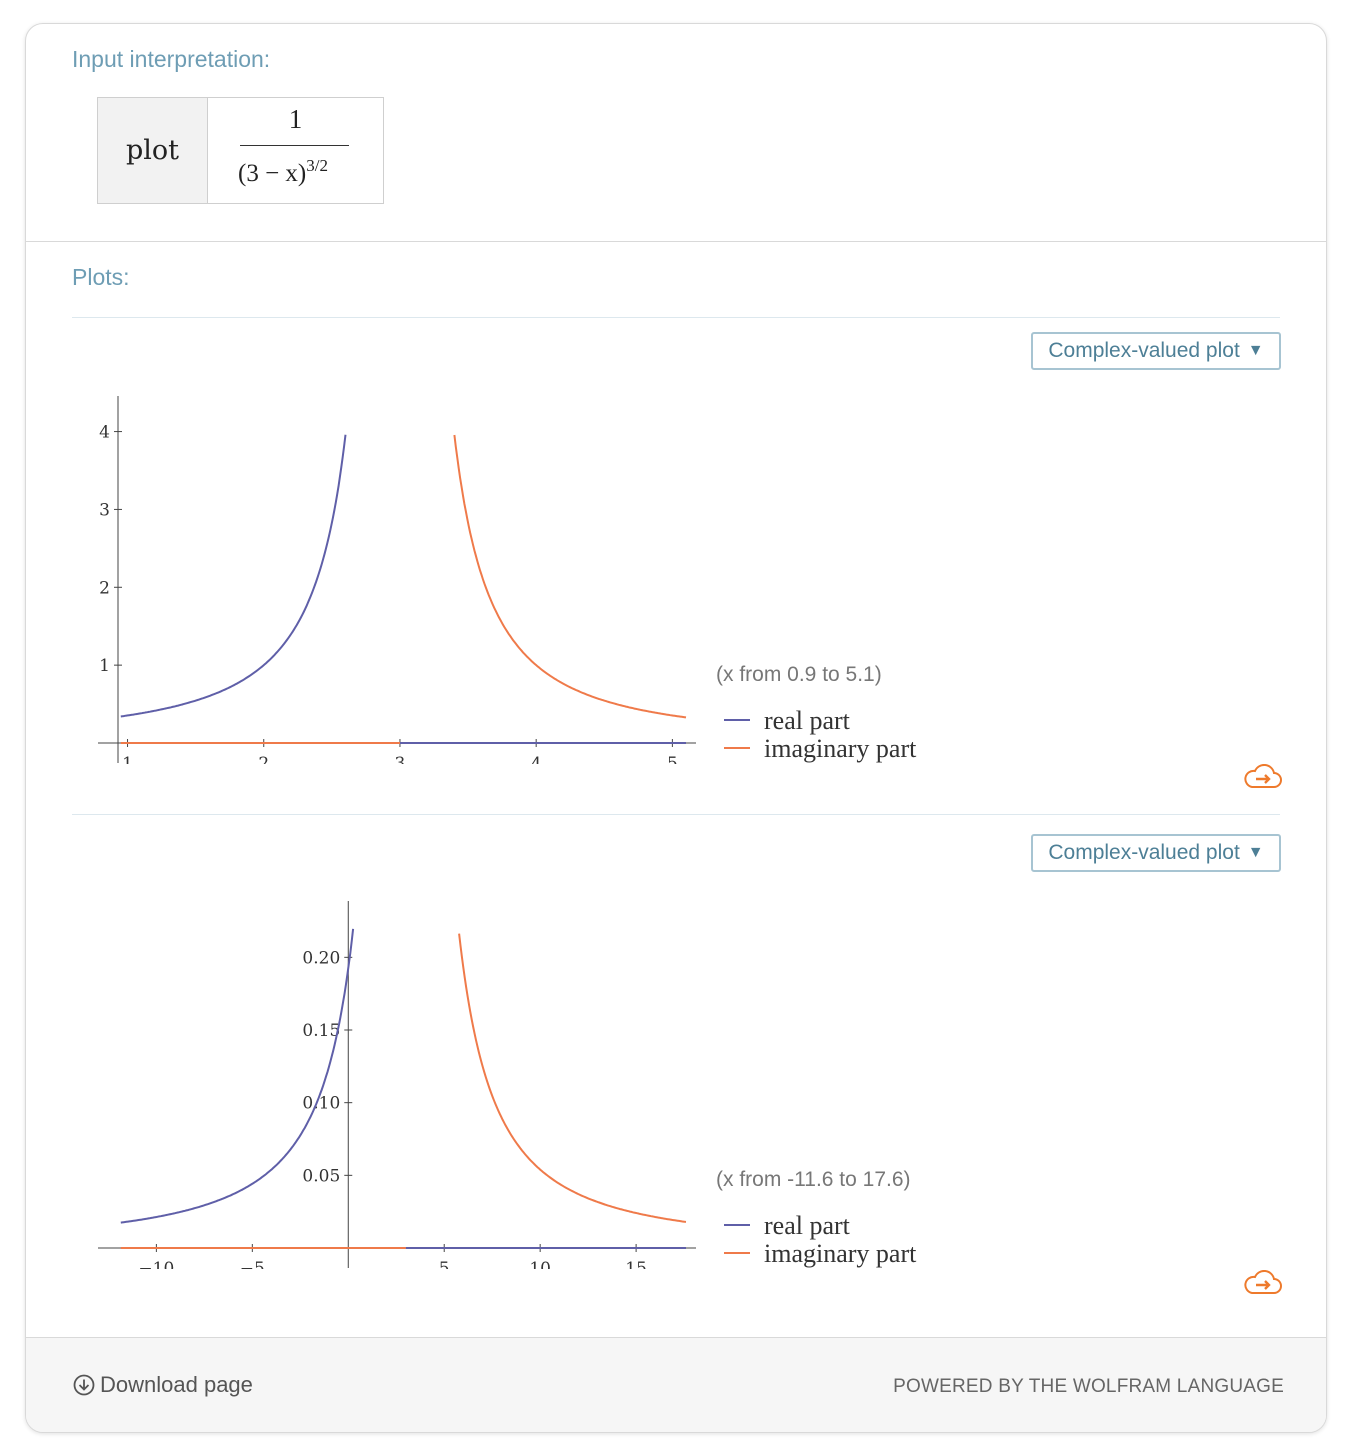 The image size is (1350, 1454). What do you see at coordinates (176, 1384) in the screenshot?
I see `download-label: Download page` at bounding box center [176, 1384].